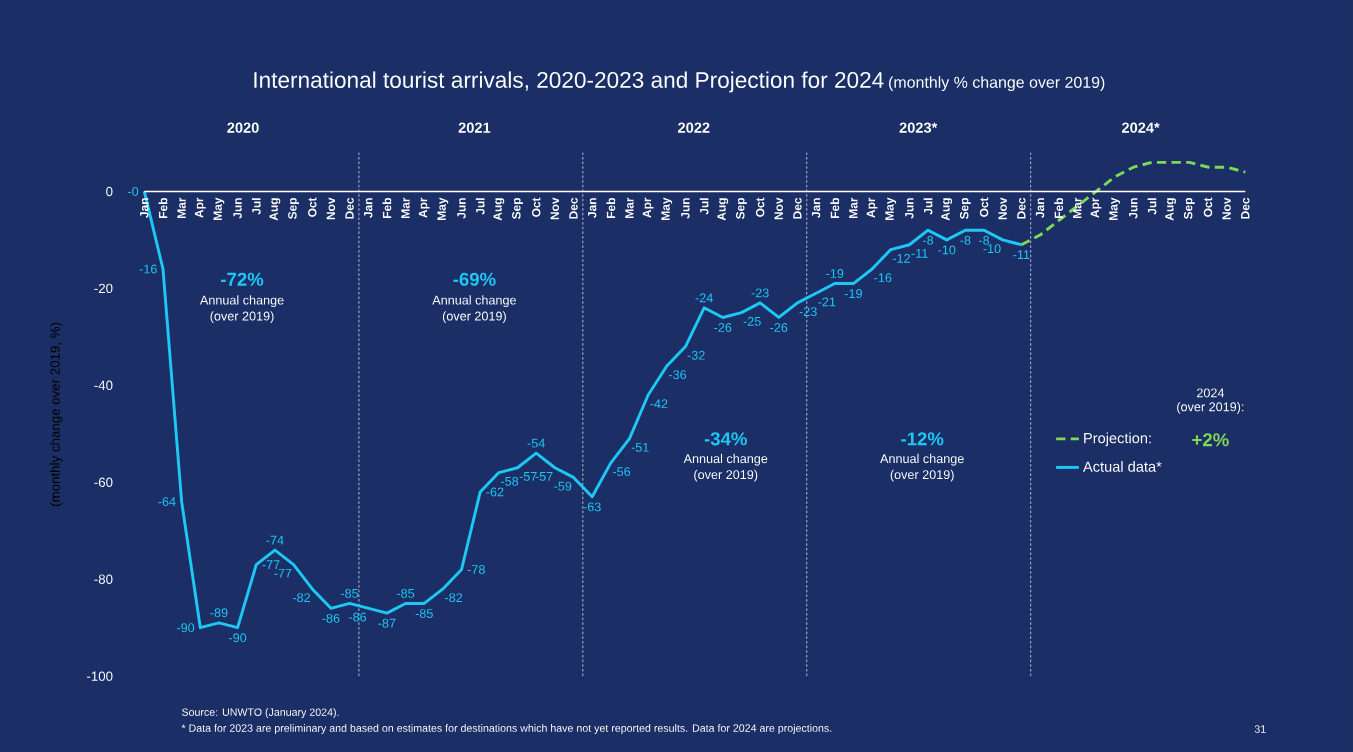  What do you see at coordinates (506, 729) in the screenshot?
I see `text: * Data for 2023 are preliminary and based on estimates for destinations which have not yet reported results. Data for 2024 are projections.` at bounding box center [506, 729].